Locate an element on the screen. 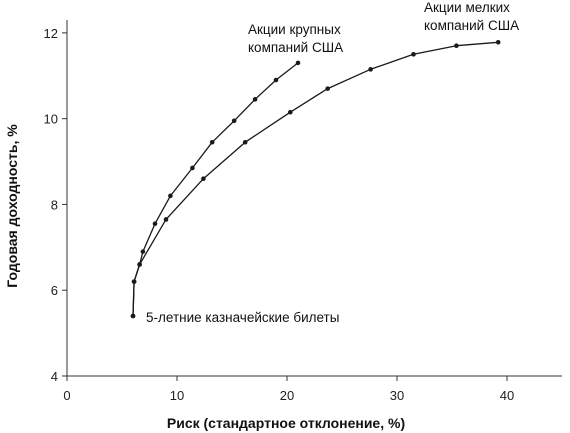 The image size is (570, 433). y-tick-label: 12 is located at coordinates (51, 33).